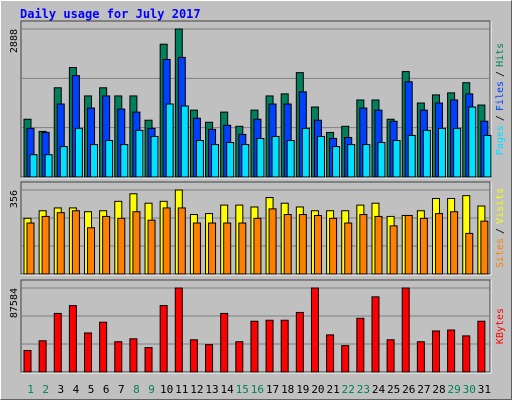  What do you see at coordinates (332, 389) in the screenshot?
I see `x-tick-label: 21` at bounding box center [332, 389].